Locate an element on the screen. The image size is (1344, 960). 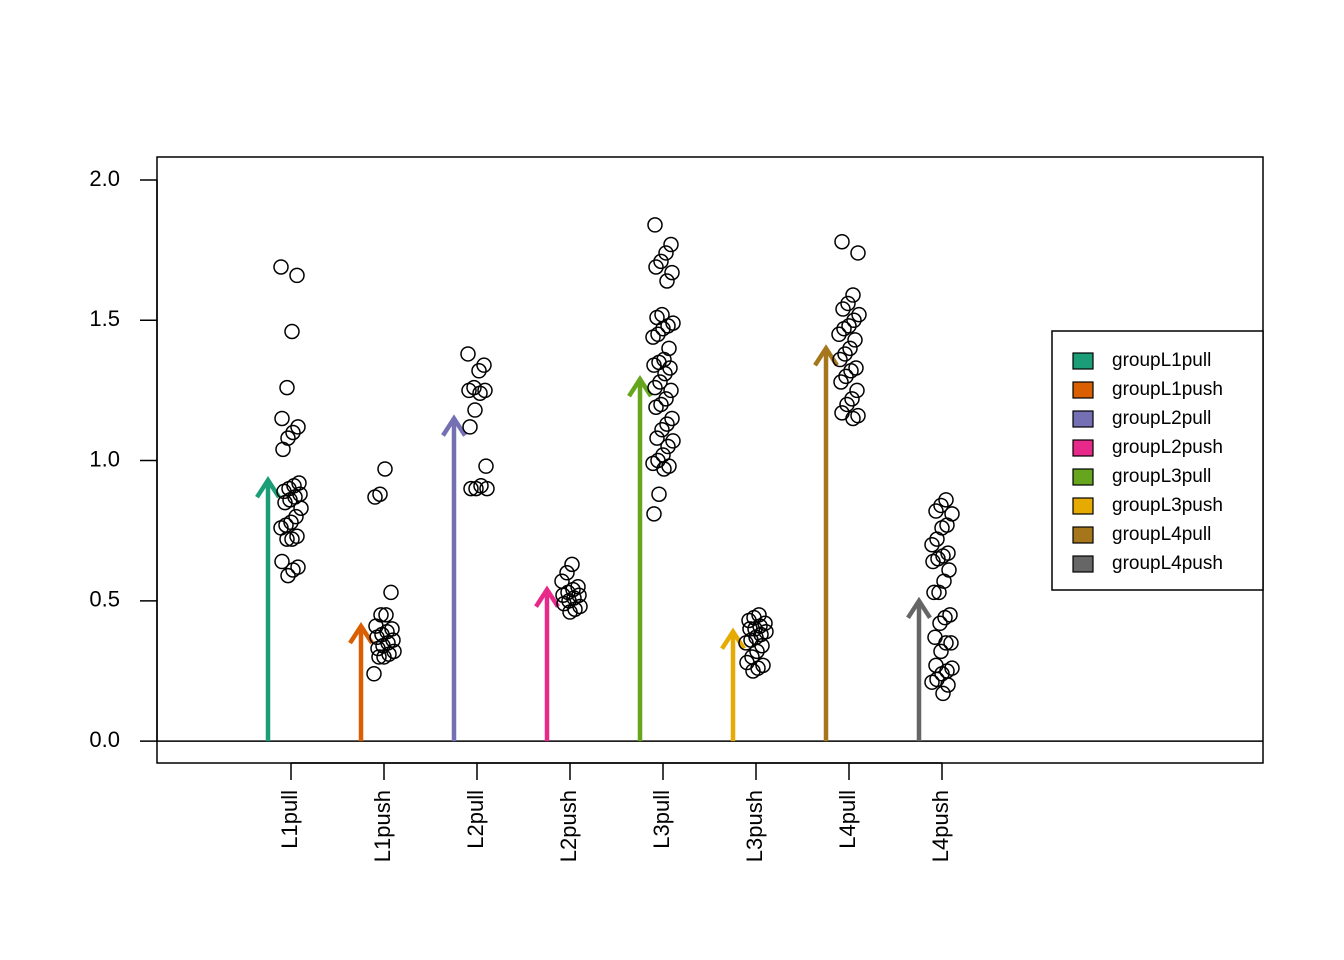
legend-label: groupL3push is located at coordinates (1167, 505).